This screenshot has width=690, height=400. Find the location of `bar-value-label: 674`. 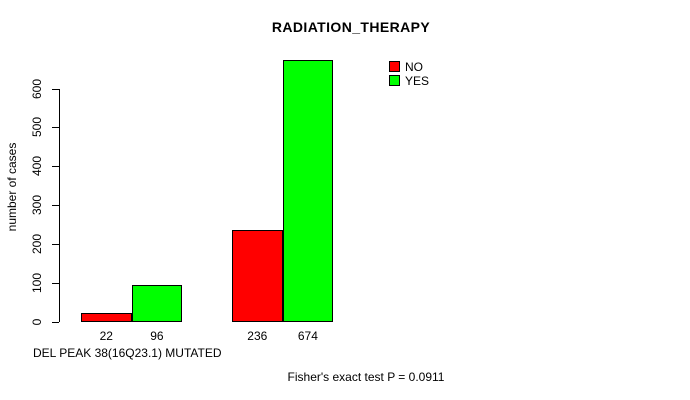

bar-value-label: 674 is located at coordinates (307, 336).